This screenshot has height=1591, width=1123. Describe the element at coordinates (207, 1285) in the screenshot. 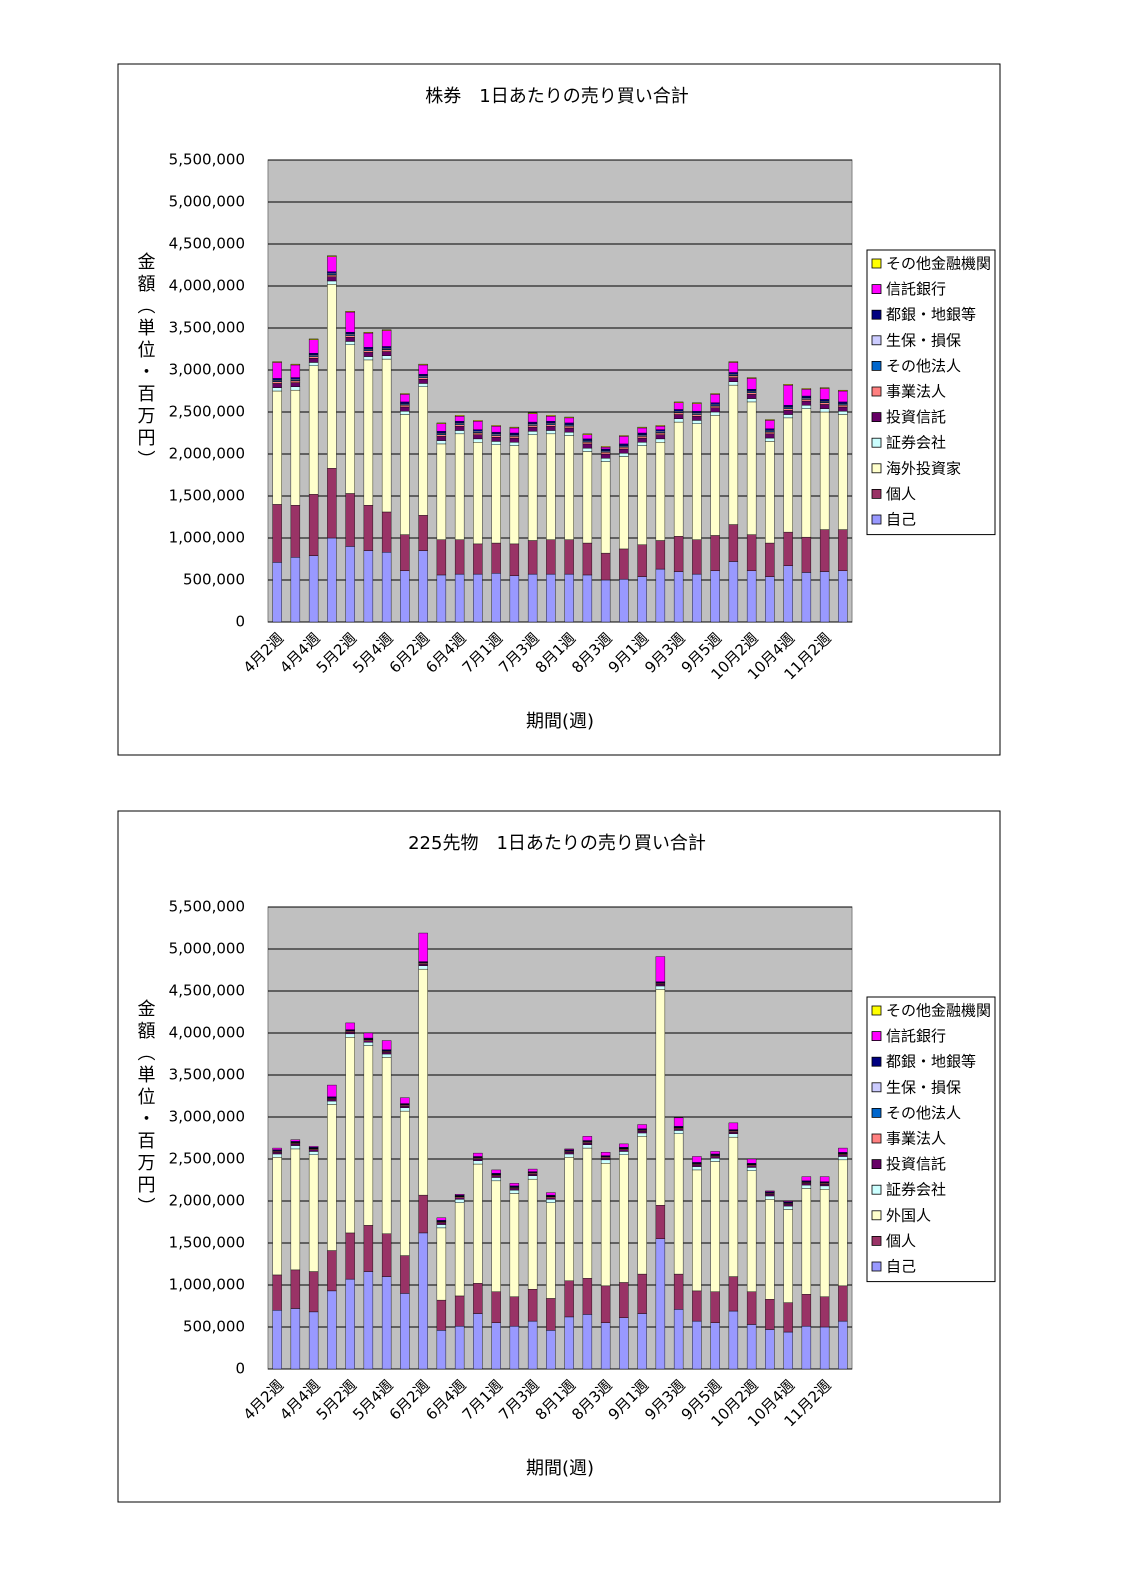

I see `y-tick-label: 1,000,000` at that location.